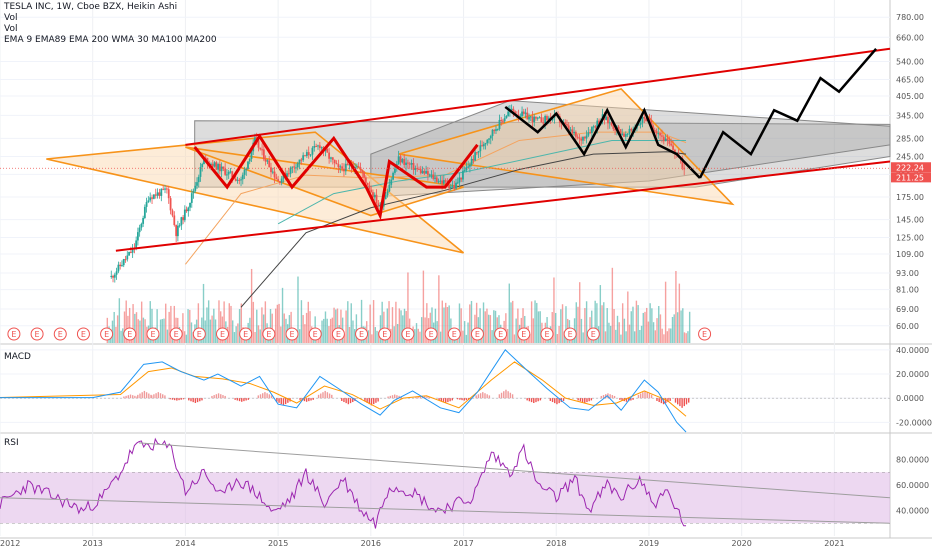  I want to click on vol-indicator-label-2: Vol, so click(11, 29).